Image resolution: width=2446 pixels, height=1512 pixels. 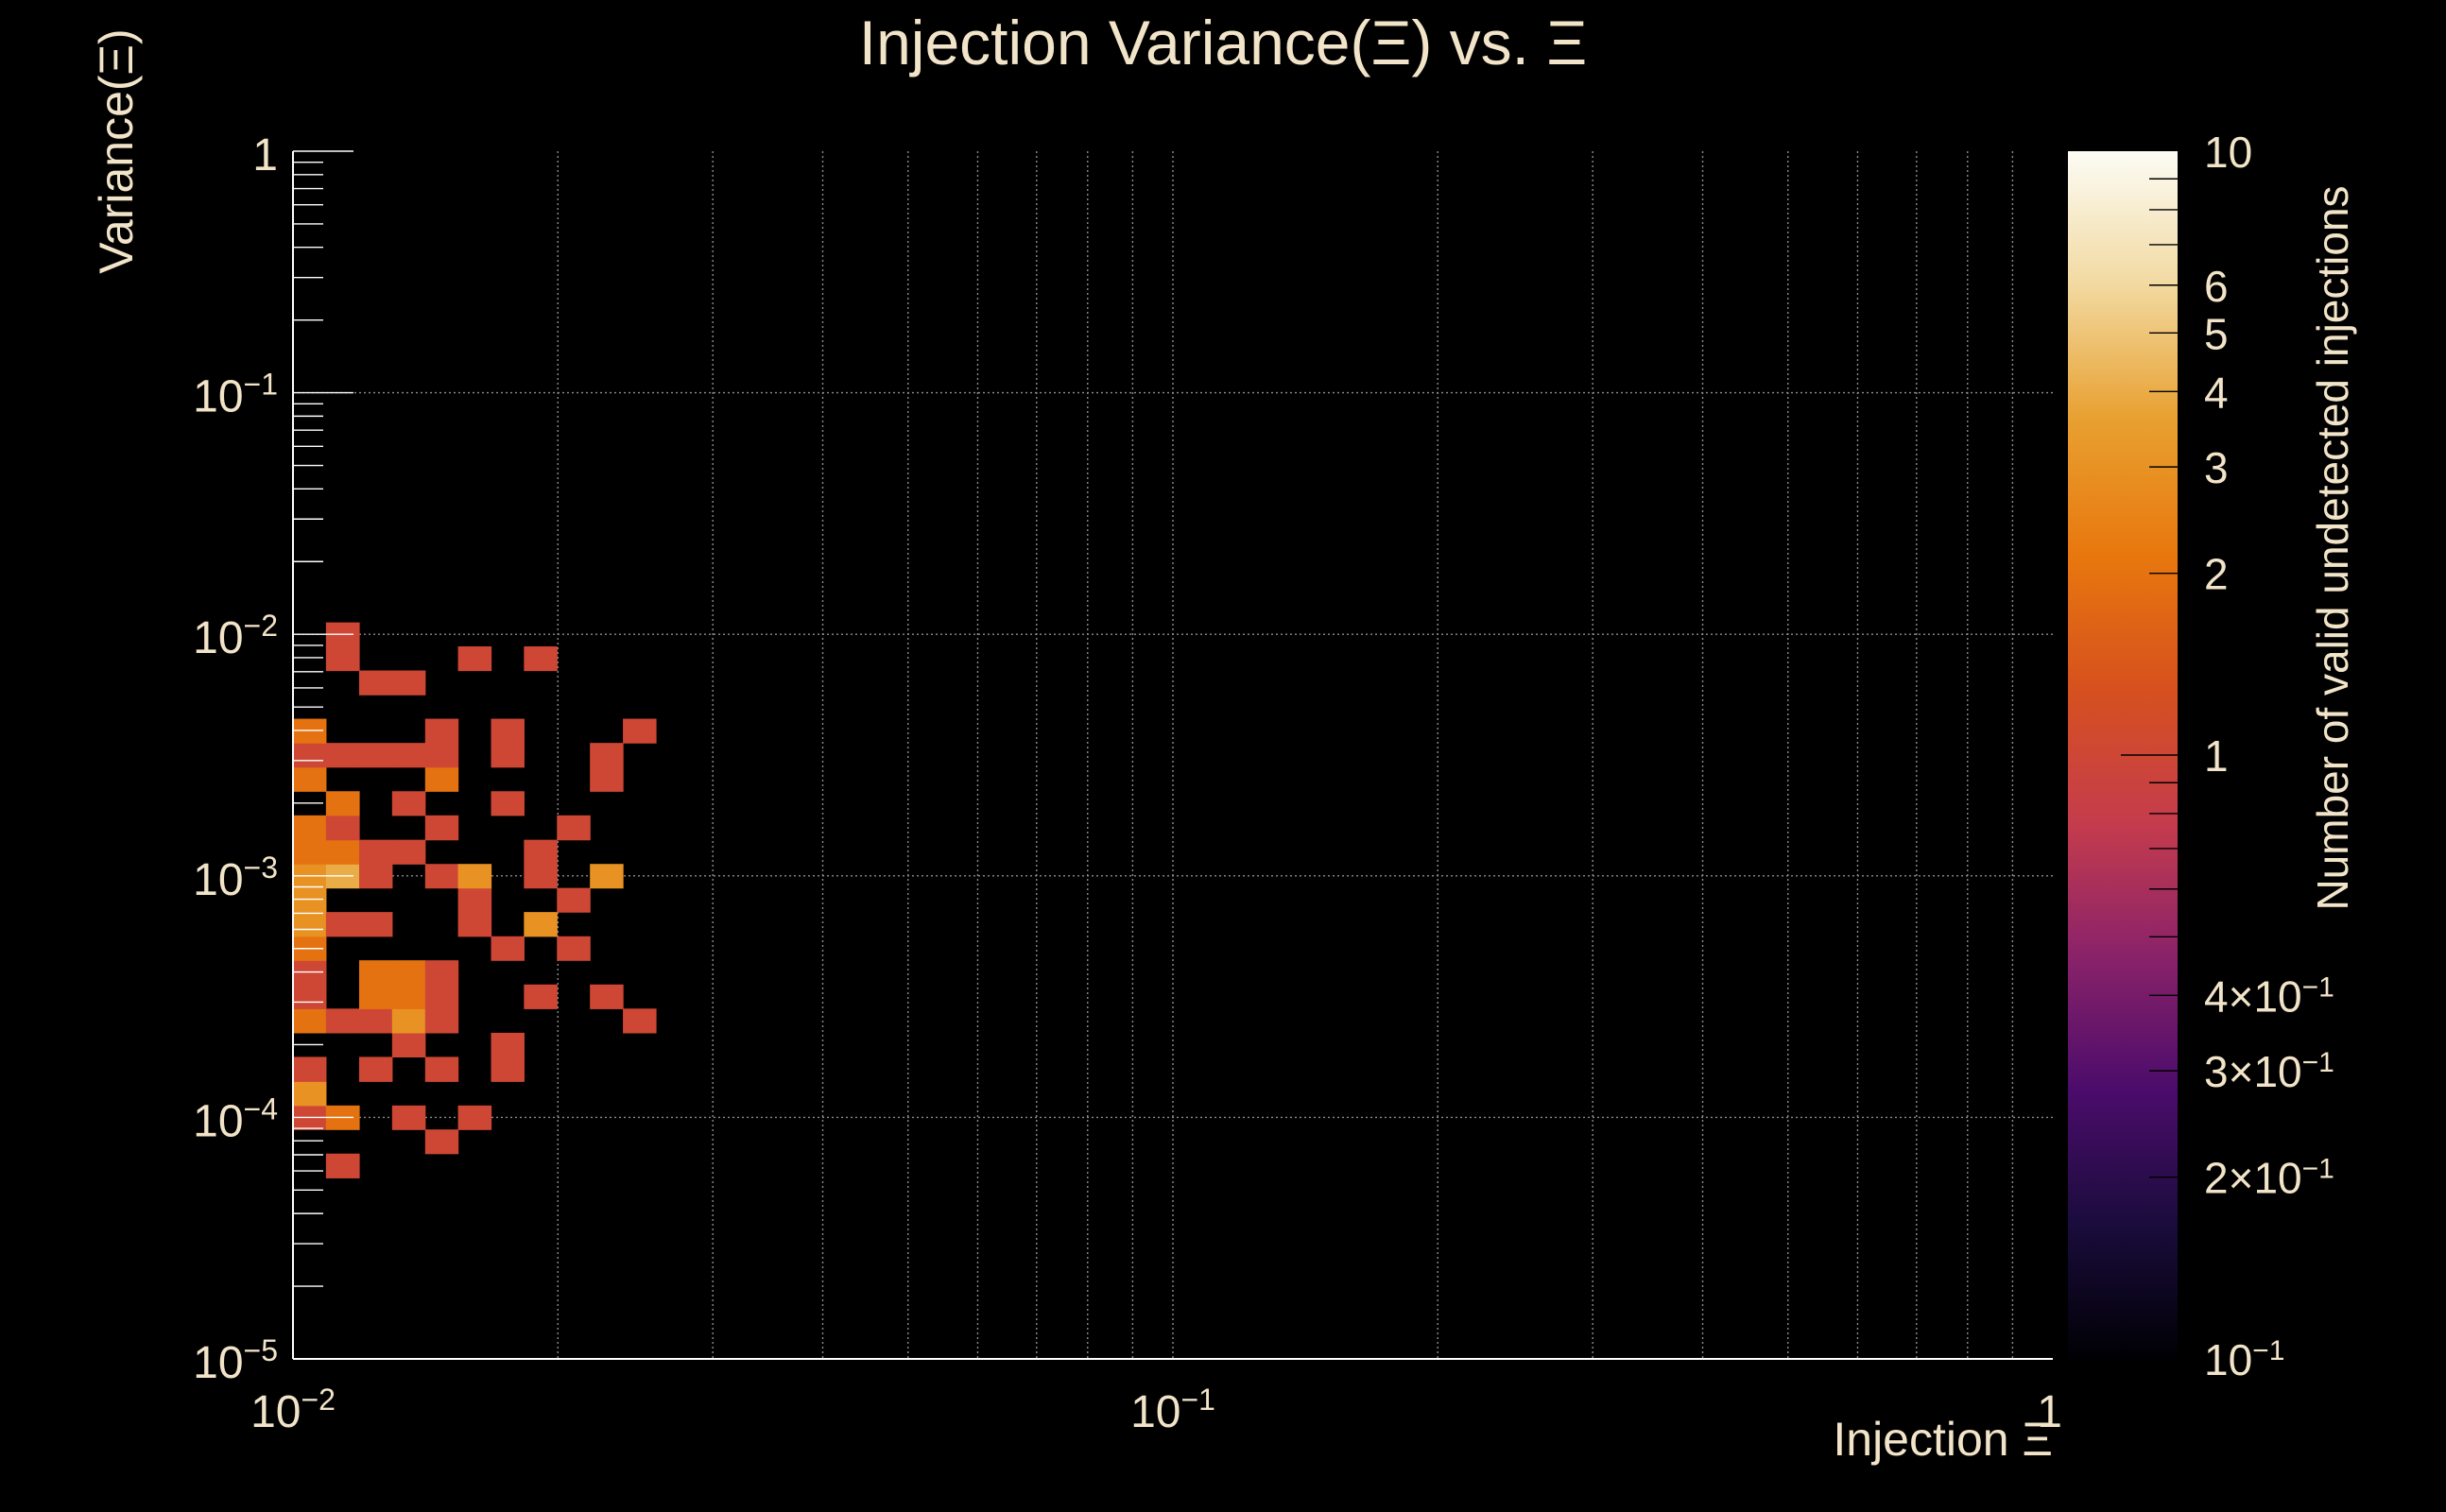 What do you see at coordinates (2216, 574) in the screenshot?
I see `colorbar-tick-label: 2` at bounding box center [2216, 574].